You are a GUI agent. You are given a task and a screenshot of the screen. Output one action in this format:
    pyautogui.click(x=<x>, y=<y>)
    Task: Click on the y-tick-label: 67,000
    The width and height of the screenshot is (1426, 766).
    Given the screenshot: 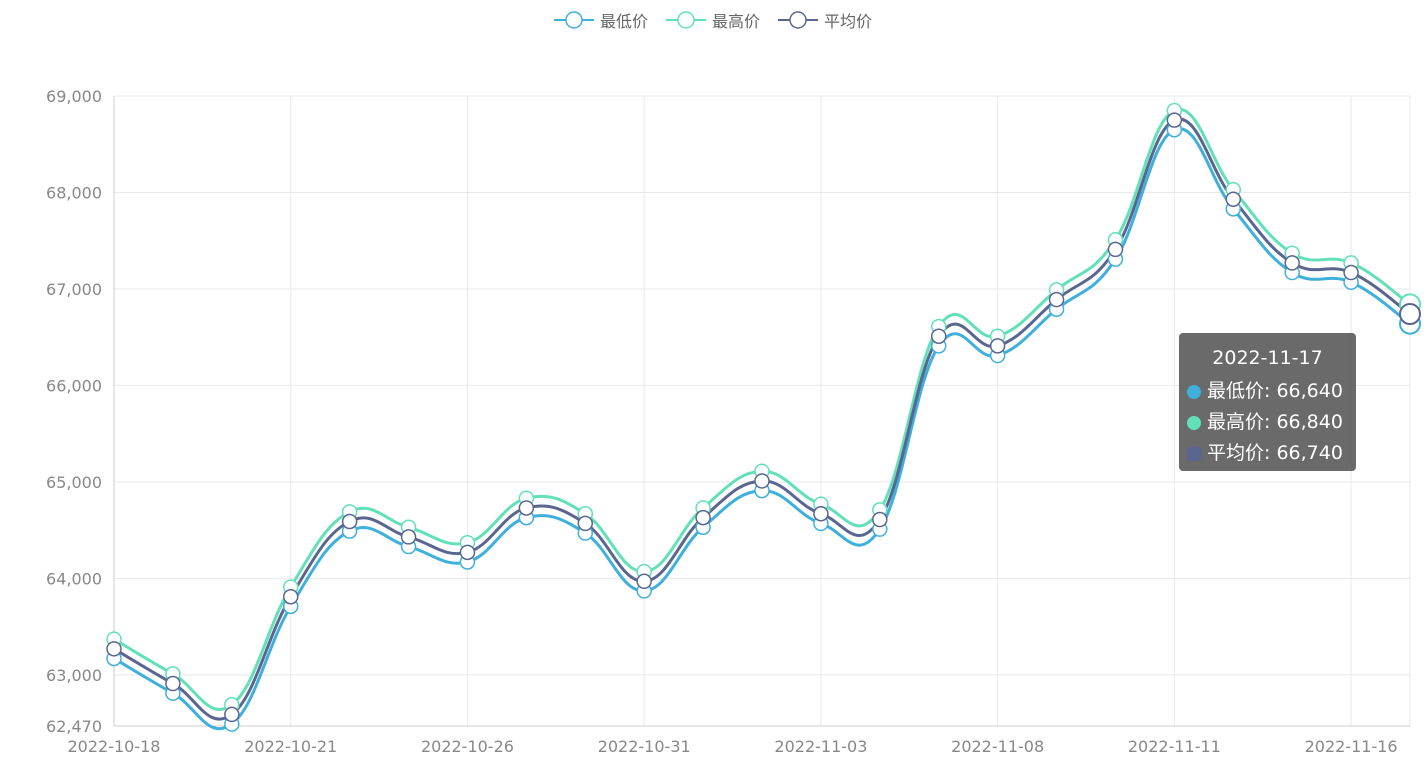 What is the action you would take?
    pyautogui.click(x=74, y=289)
    